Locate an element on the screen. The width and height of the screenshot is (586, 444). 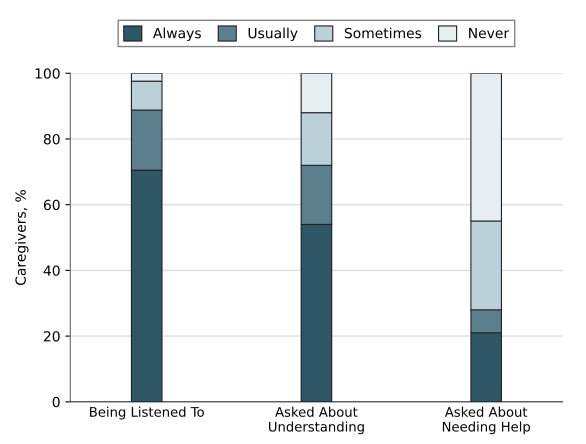
x-tick-label: Being Listened To is located at coordinates (147, 413).